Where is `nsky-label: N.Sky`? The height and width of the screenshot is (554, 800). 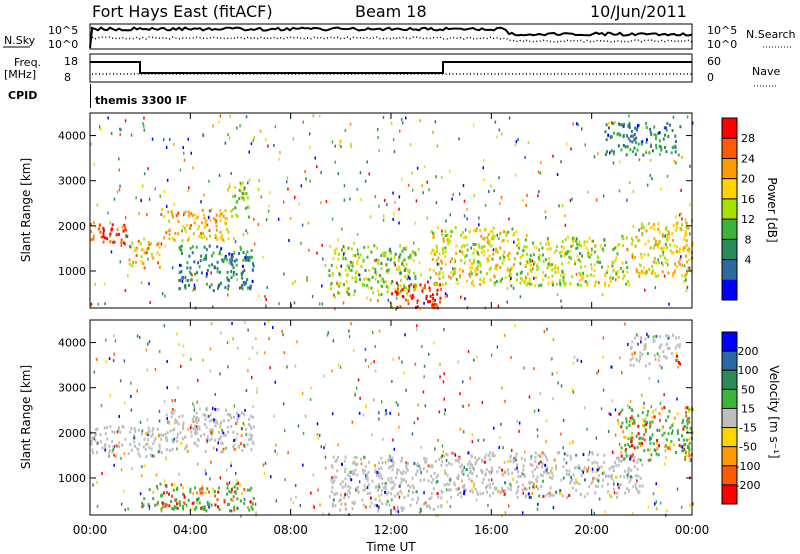
nsky-label: N.Sky is located at coordinates (20, 40).